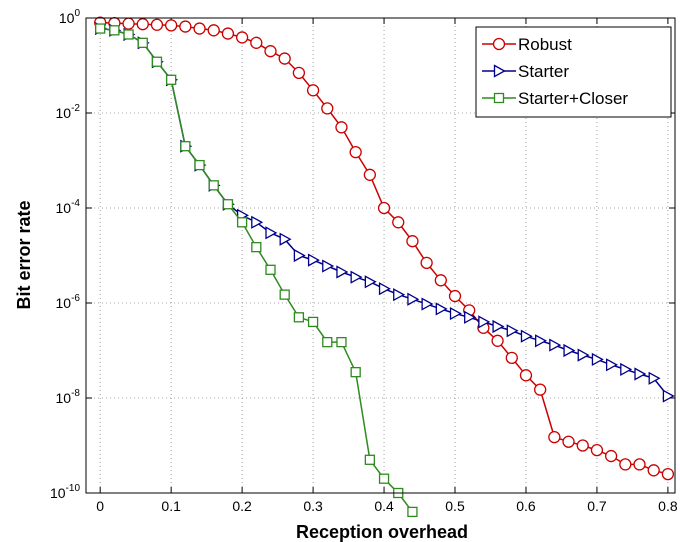 Image resolution: width=680 pixels, height=542 pixels. Describe the element at coordinates (68, 397) in the screenshot. I see `y-tick-label: 10⁻⁸` at that location.